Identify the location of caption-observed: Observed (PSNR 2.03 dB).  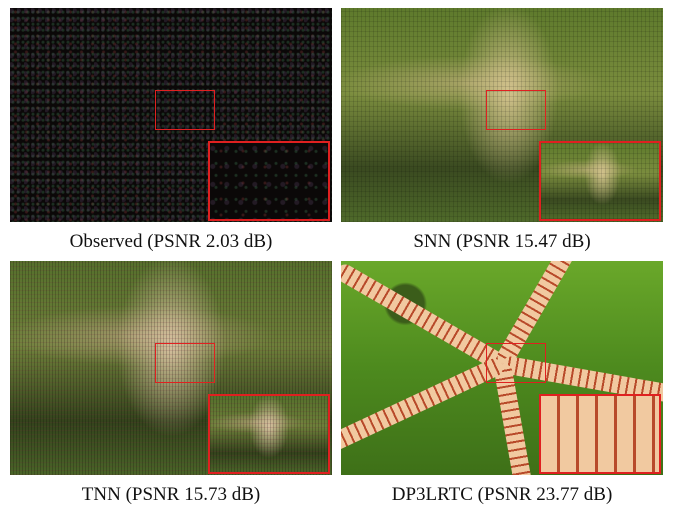
(171, 241).